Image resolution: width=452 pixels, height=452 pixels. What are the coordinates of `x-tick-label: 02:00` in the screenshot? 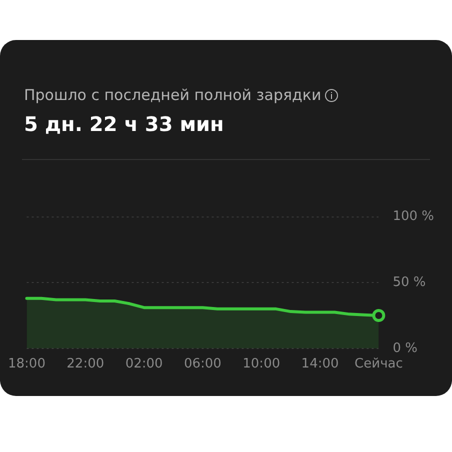 It's located at (144, 364).